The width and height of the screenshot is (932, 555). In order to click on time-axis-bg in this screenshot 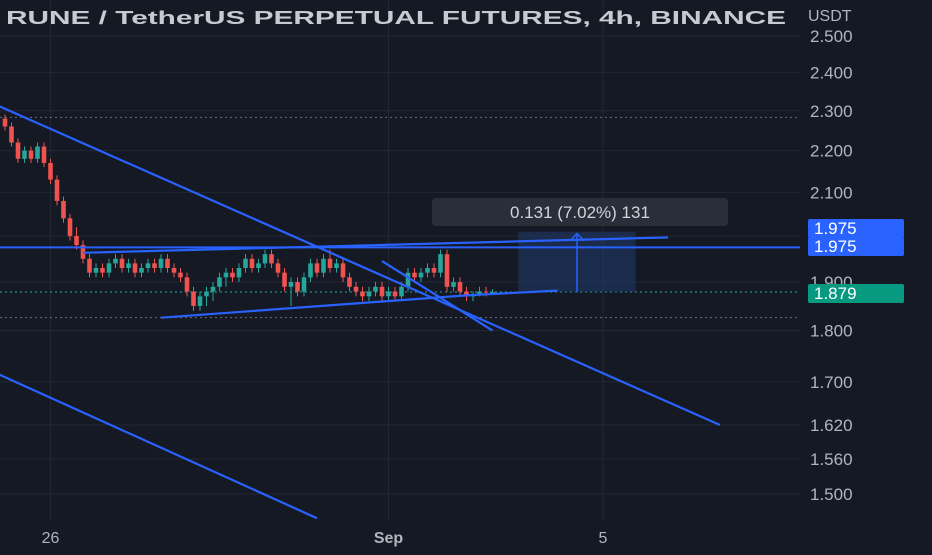, I will do `click(466, 535)`.